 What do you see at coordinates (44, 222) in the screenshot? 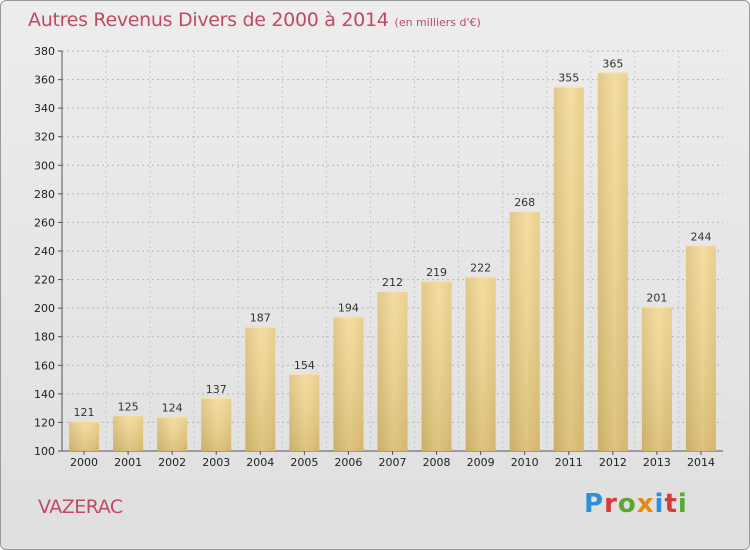
I see `y-tick-label: 260` at bounding box center [44, 222].